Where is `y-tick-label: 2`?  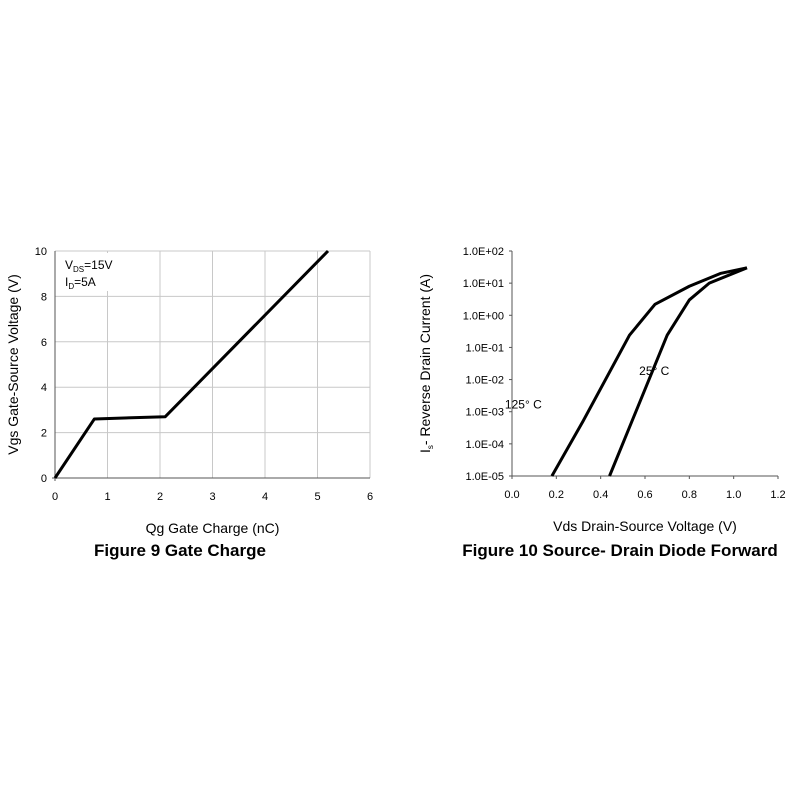 y-tick-label: 2 is located at coordinates (44, 434).